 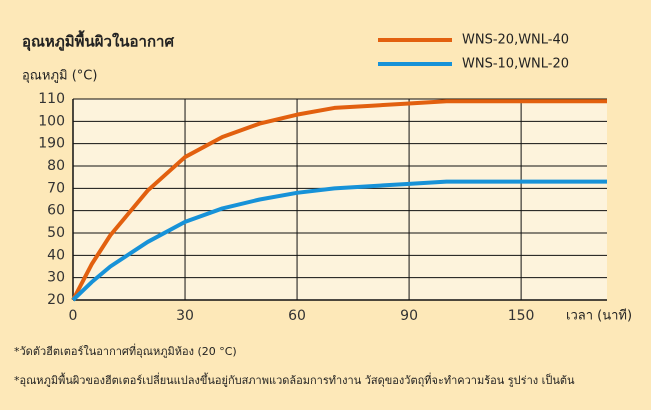 What do you see at coordinates (56, 300) in the screenshot?
I see `y-tick-label: 20` at bounding box center [56, 300].